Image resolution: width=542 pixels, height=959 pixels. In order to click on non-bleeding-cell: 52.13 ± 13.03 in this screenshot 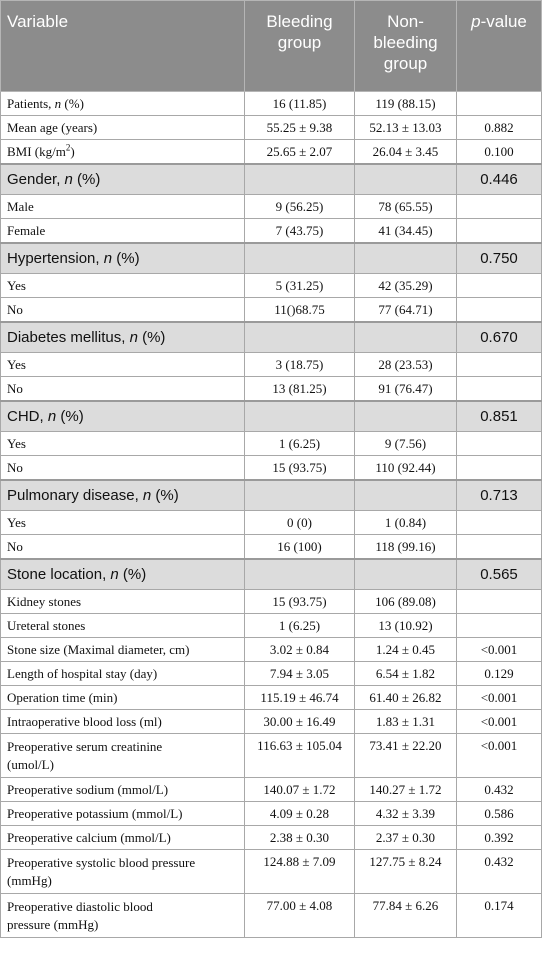, I will do `click(405, 127)`.